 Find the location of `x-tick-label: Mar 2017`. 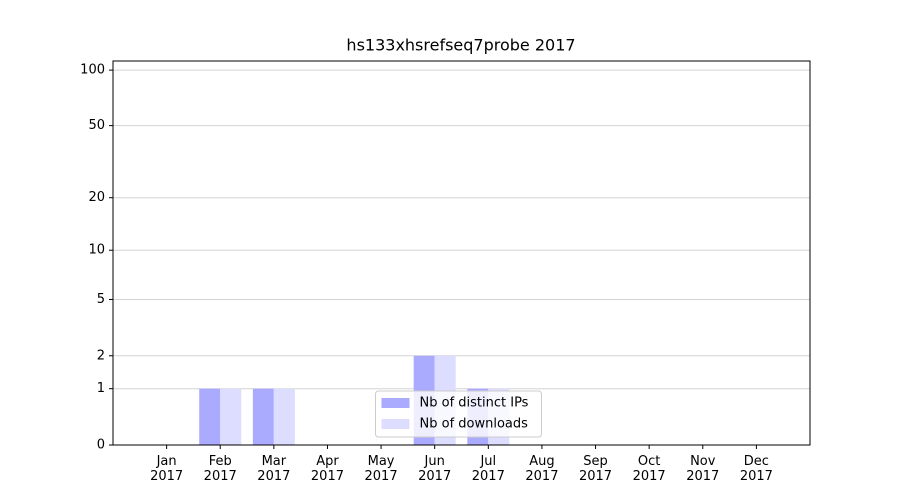

x-tick-label: Mar 2017 is located at coordinates (274, 469).